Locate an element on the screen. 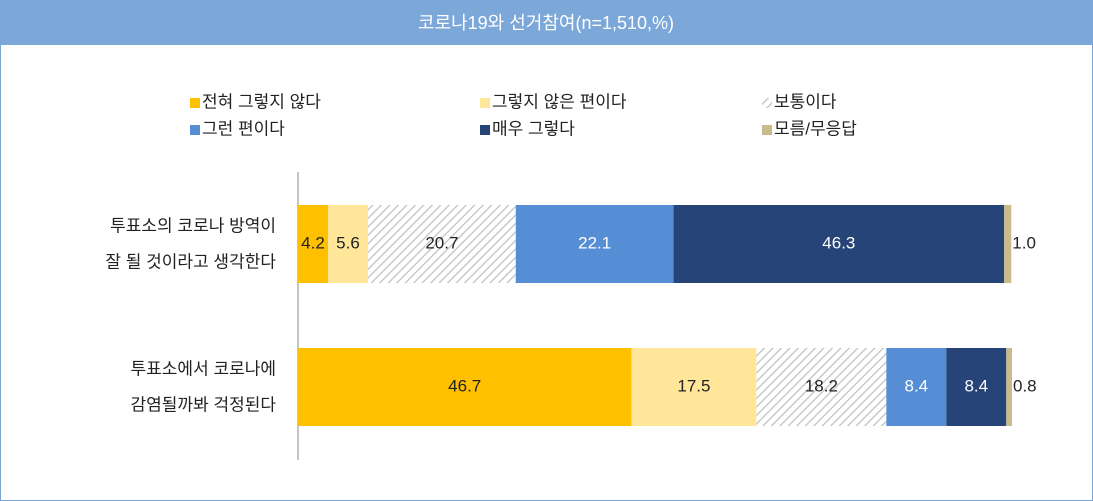 Image resolution: width=1093 pixels, height=501 pixels. legend-label: 전혀 그렇지 않다 is located at coordinates (261, 101).